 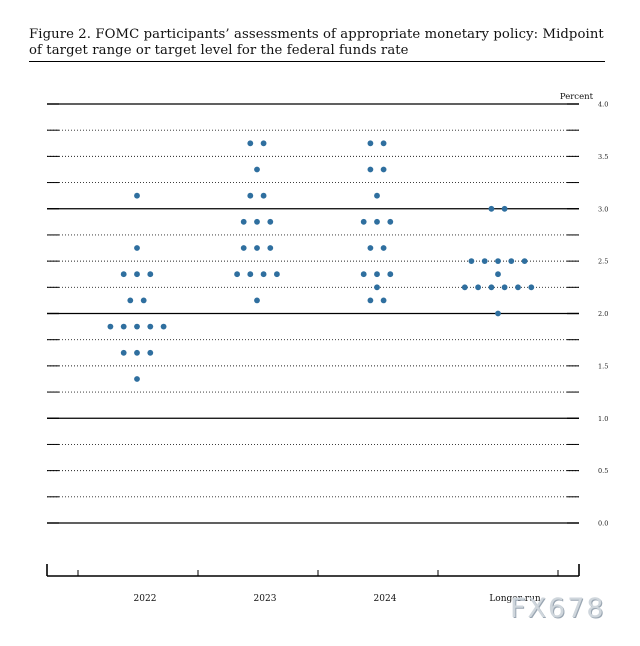 I want to click on y-tick-label: 0.0, so click(x=603, y=524).